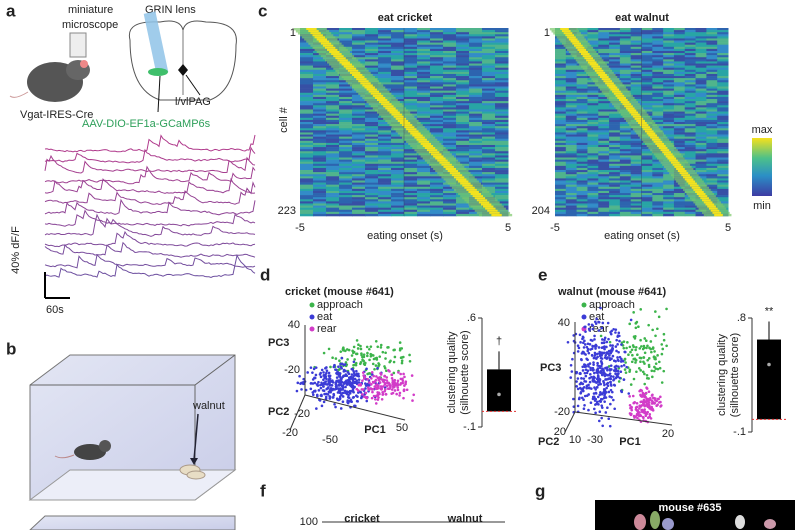 The width and height of the screenshot is (800, 530). What do you see at coordinates (355, 374) in the screenshot?
I see `pca-scatter` at bounding box center [355, 374].